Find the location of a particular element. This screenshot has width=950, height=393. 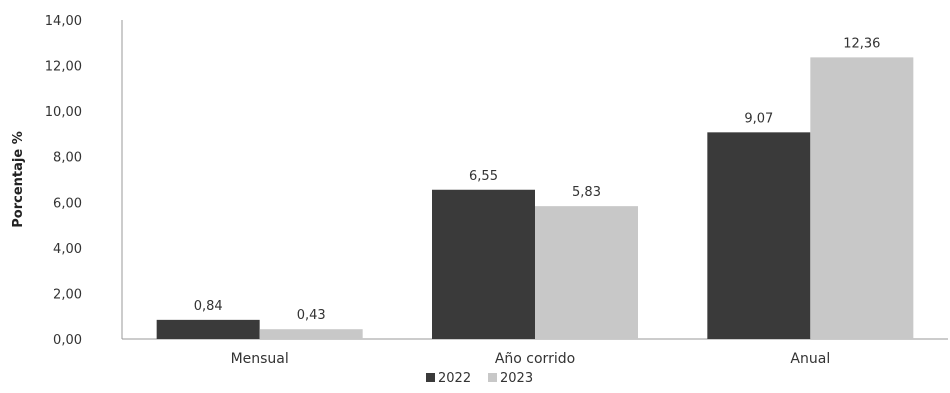

data-label: 0,84 is located at coordinates (208, 306).